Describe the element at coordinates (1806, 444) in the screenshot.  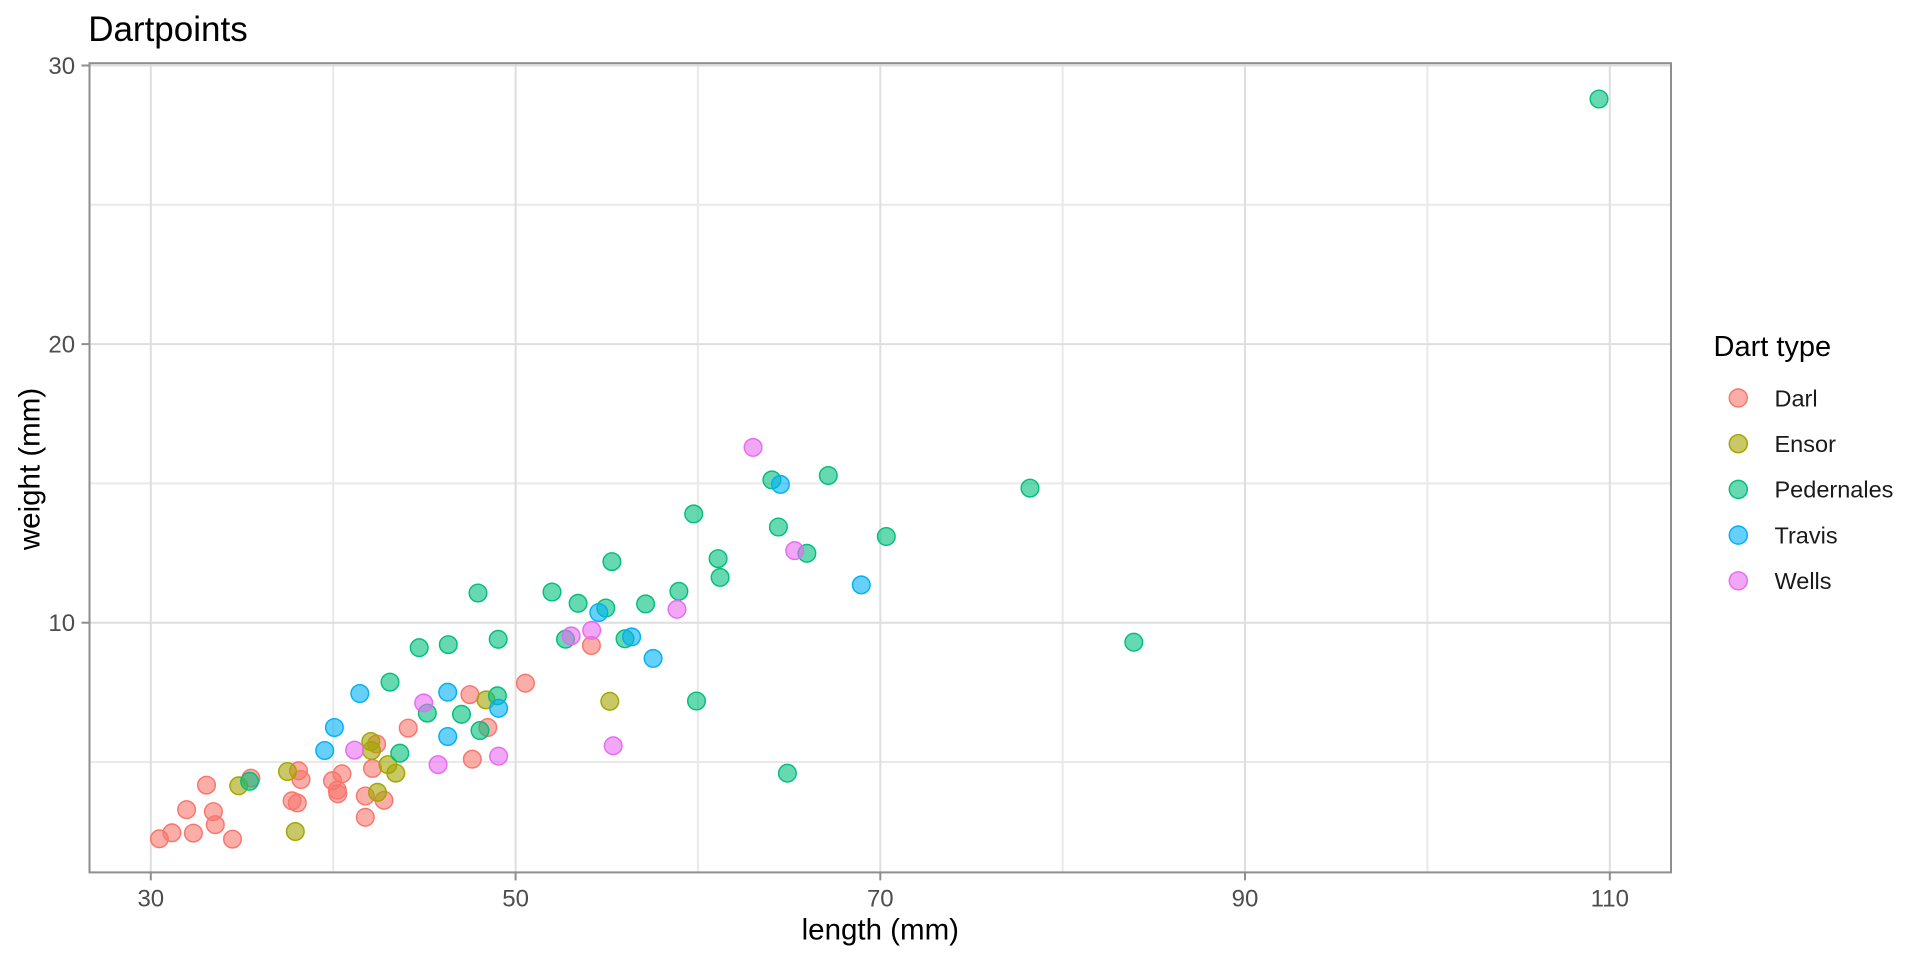
I see `svg-text: Ensor` at that location.